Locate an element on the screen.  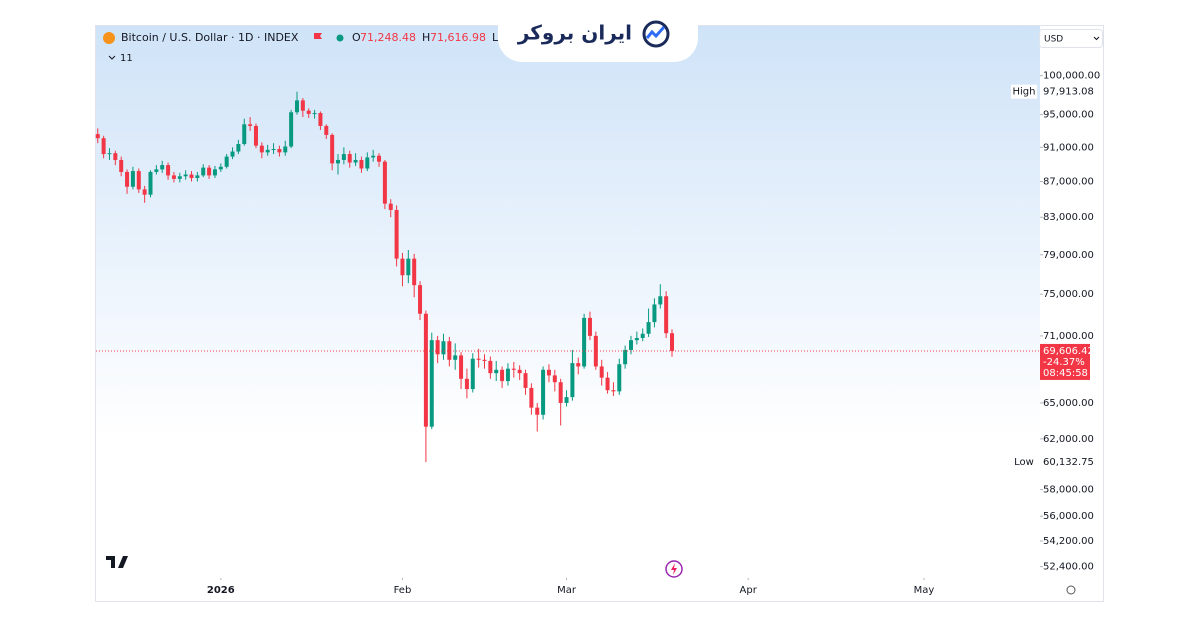
low-label-value-box is located at coordinates (1065, 462).